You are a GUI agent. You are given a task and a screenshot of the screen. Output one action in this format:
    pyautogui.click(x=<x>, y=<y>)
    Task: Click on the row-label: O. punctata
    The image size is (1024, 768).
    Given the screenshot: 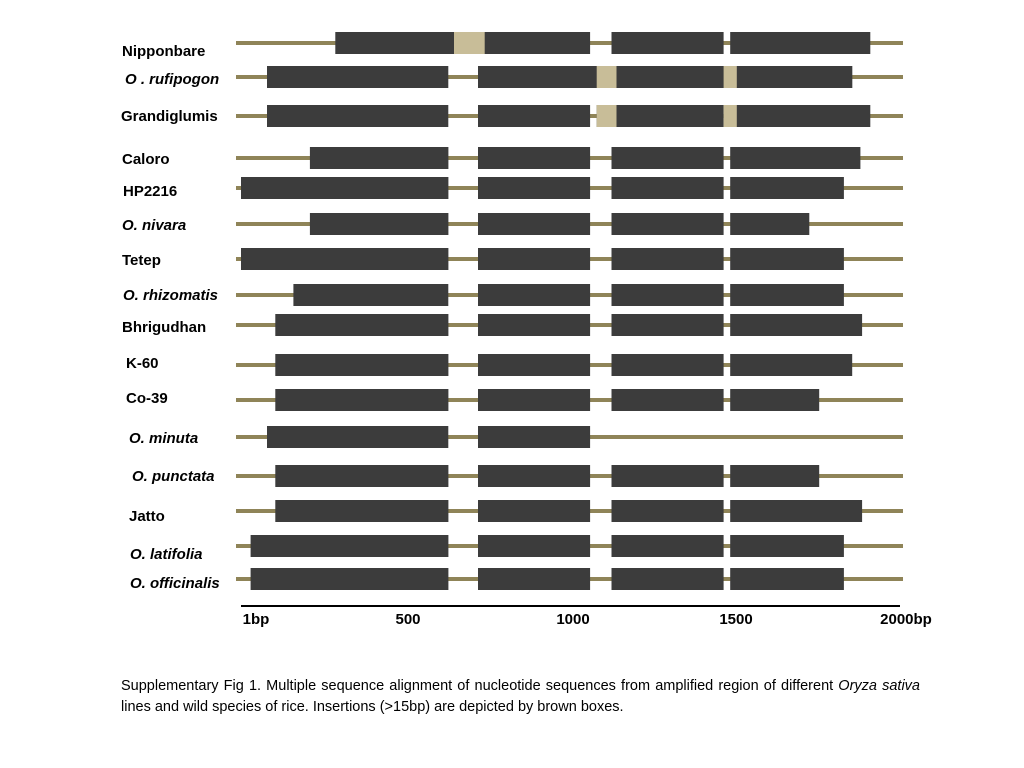 What is the action you would take?
    pyautogui.click(x=173, y=476)
    